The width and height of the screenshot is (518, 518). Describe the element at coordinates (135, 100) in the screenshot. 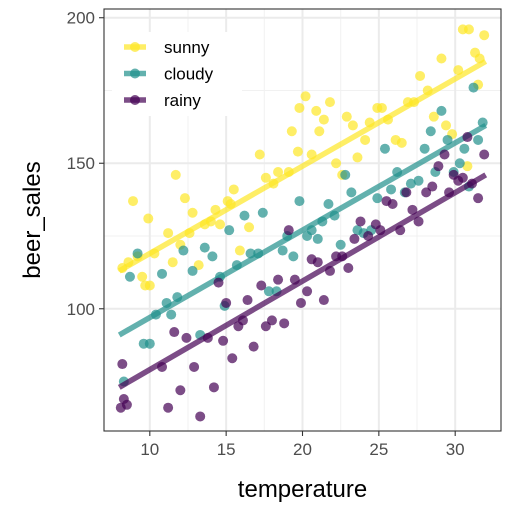

I see `legend-key-point` at that location.